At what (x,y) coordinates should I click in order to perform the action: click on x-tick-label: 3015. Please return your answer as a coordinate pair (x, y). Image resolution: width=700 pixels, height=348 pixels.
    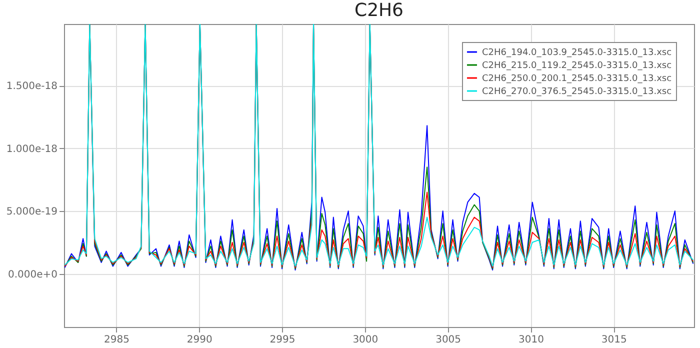
    Looking at the image, I should click on (614, 340).